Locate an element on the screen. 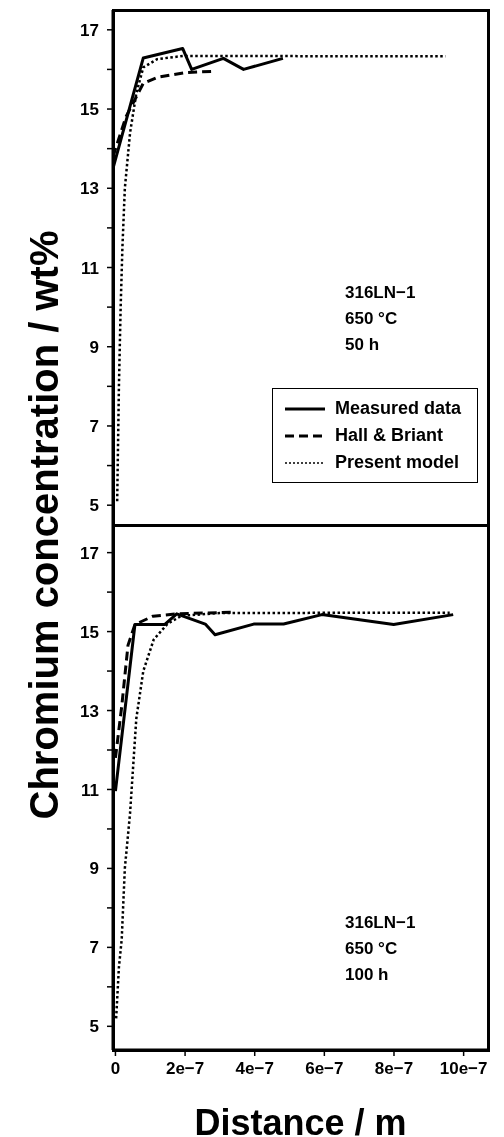 This screenshot has width=504, height=1137. x-axis-title: Distance / m is located at coordinates (300, 1119).